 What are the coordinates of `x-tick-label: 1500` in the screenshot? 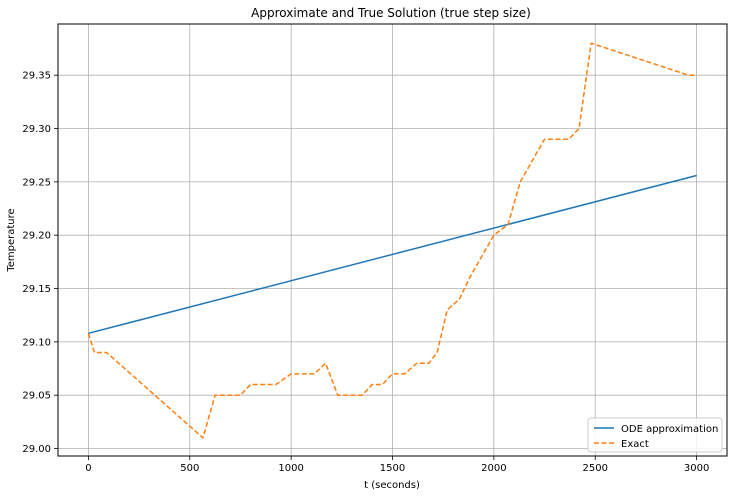 It's located at (392, 468).